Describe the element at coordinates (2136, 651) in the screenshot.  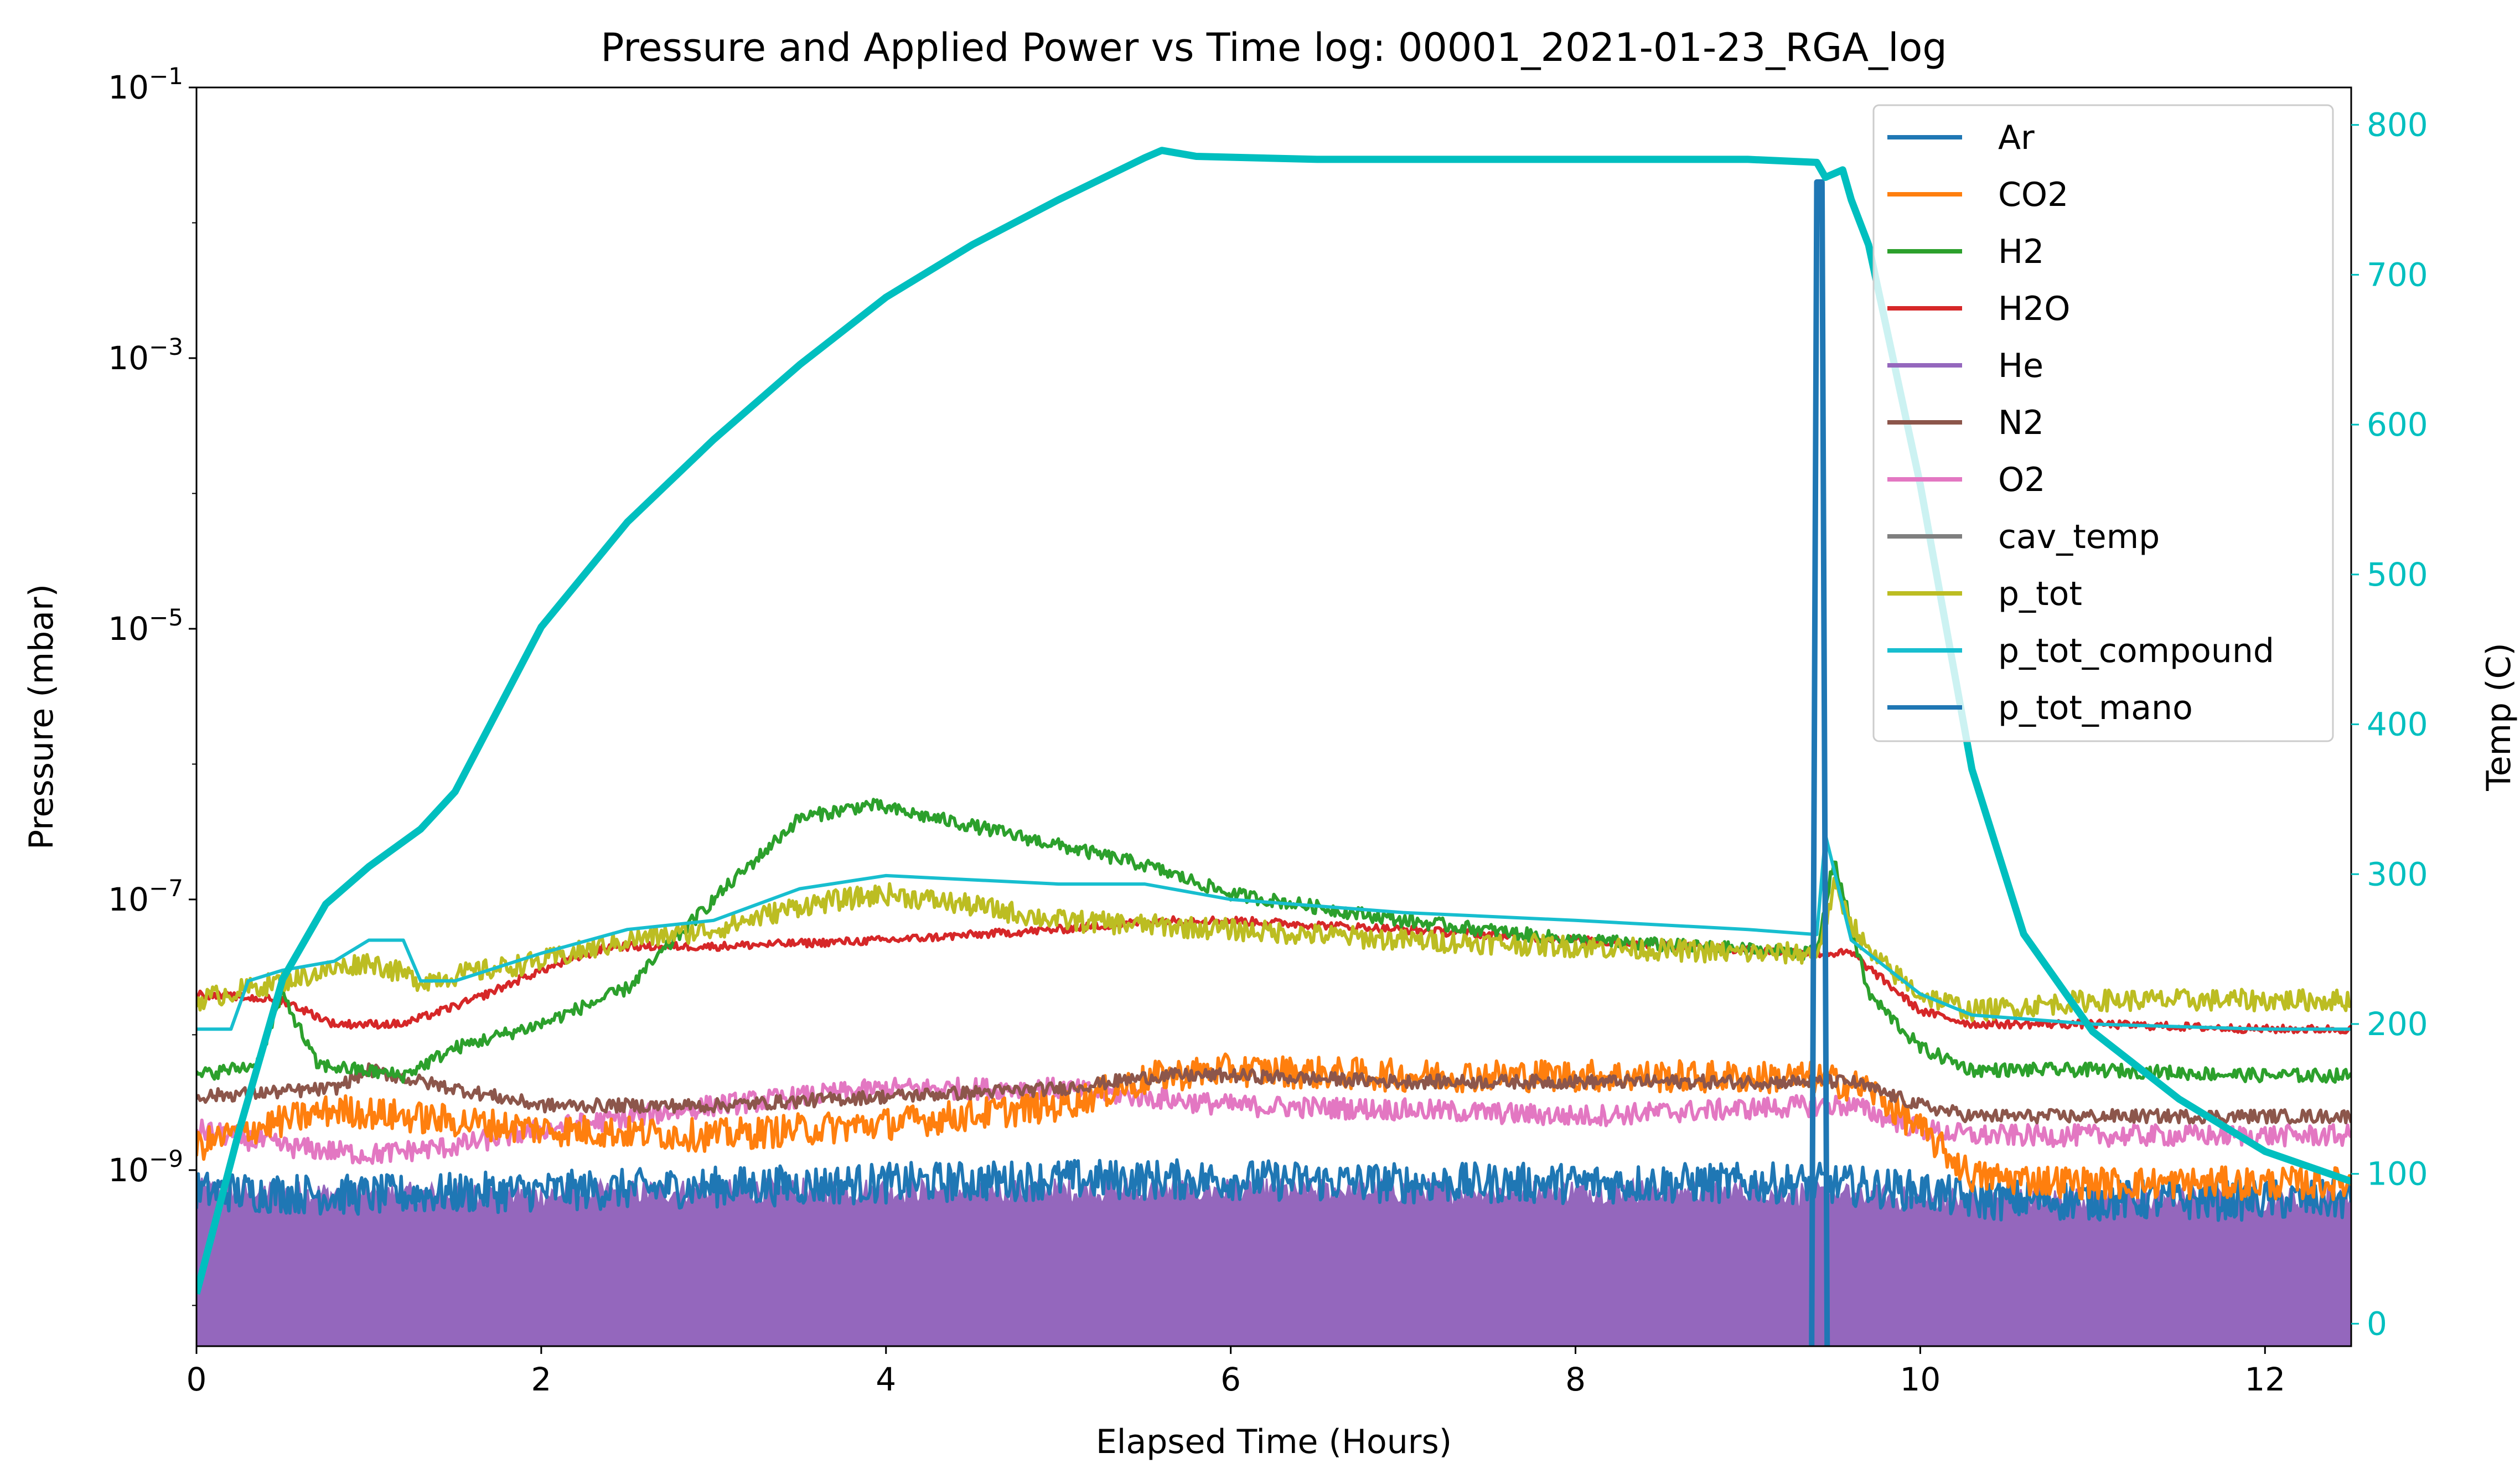
I see `legend-label: p_tot_compound` at that location.